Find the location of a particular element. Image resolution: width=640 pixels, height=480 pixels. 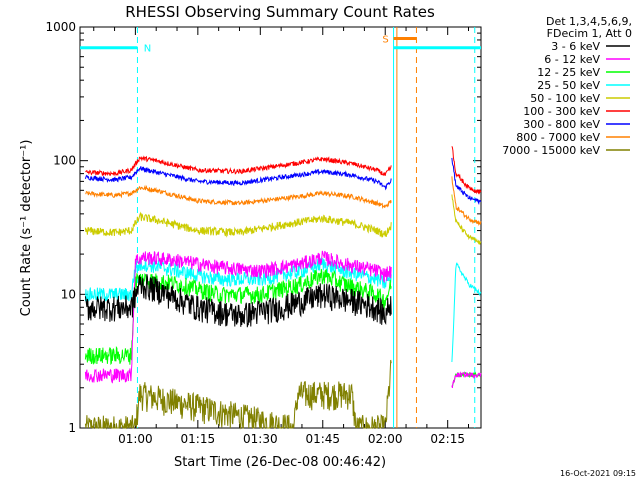

x-tick-label: 01:45 is located at coordinates (322, 439).